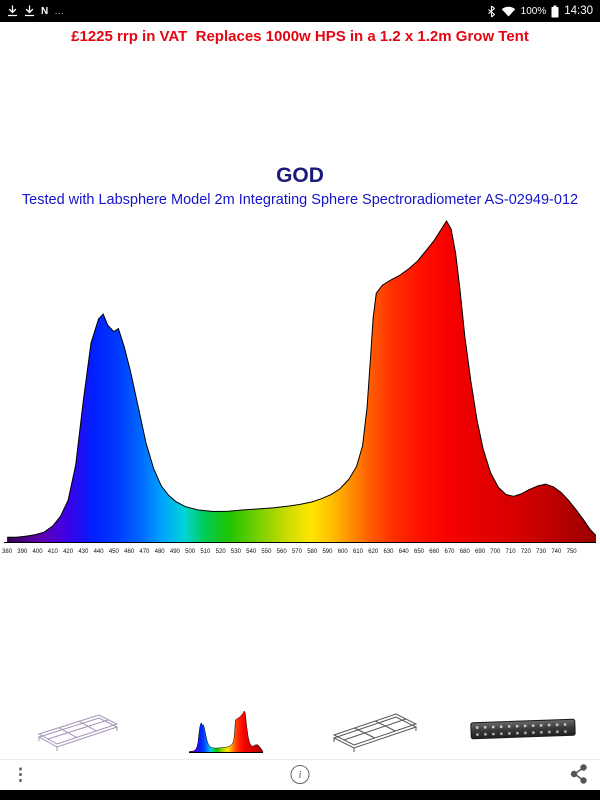 This screenshot has height=800, width=600. I want to click on x-tick-label: 490, so click(174, 552).